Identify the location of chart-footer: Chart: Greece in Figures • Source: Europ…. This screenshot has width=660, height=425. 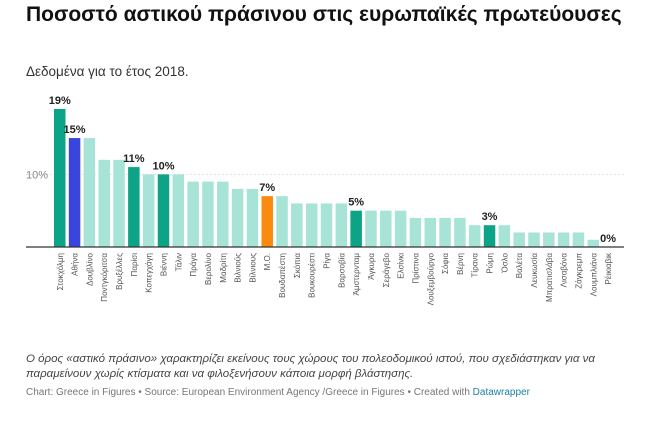
(278, 392).